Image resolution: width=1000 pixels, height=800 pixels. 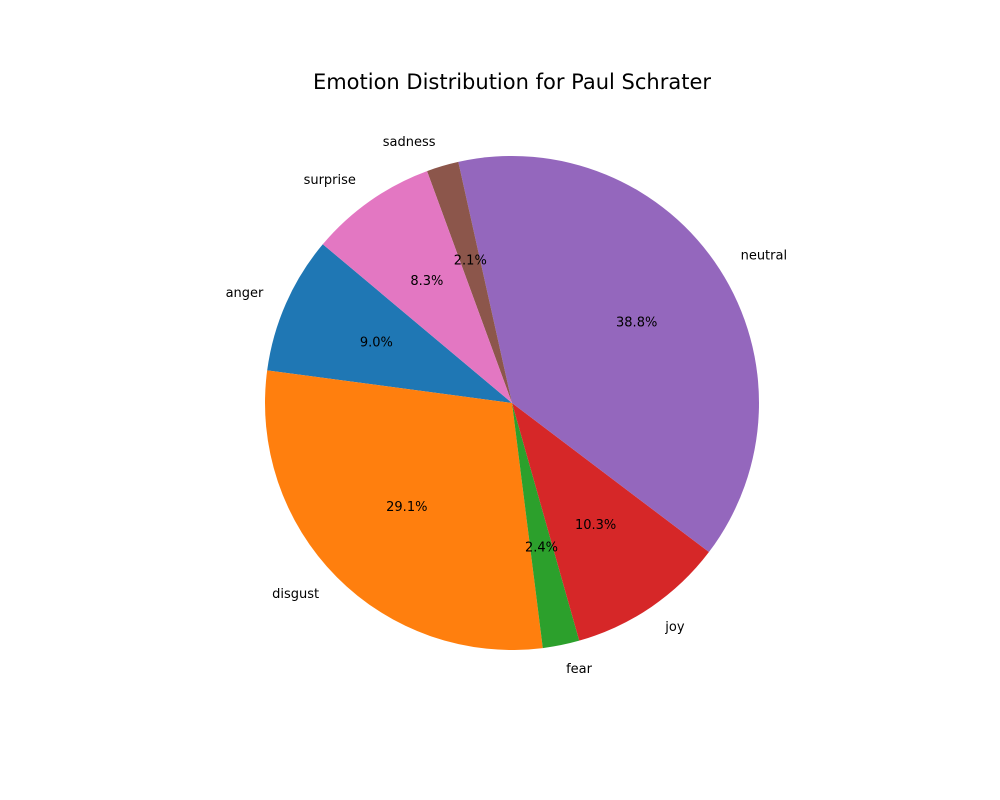 I want to click on pie-slice-surprise, so click(x=417, y=287).